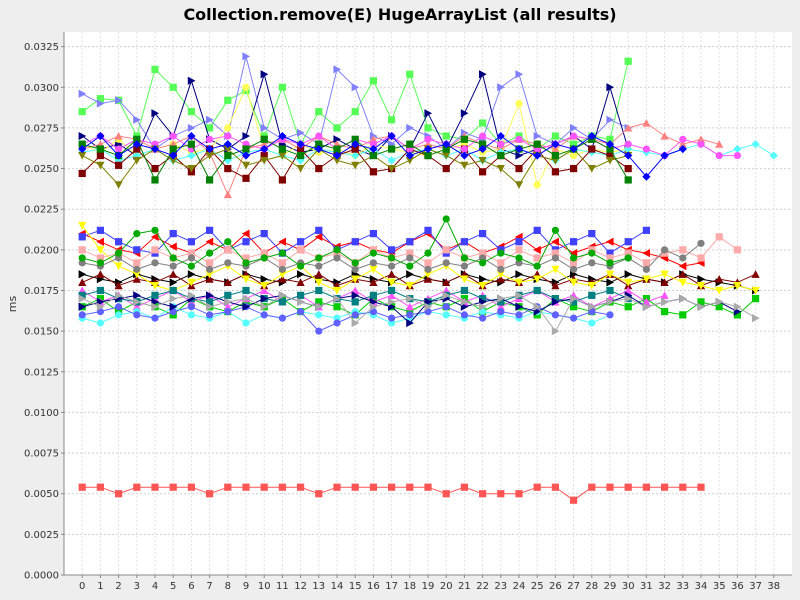 The width and height of the screenshot is (800, 600). I want to click on y-tick-label: 0.0150, so click(41, 332).